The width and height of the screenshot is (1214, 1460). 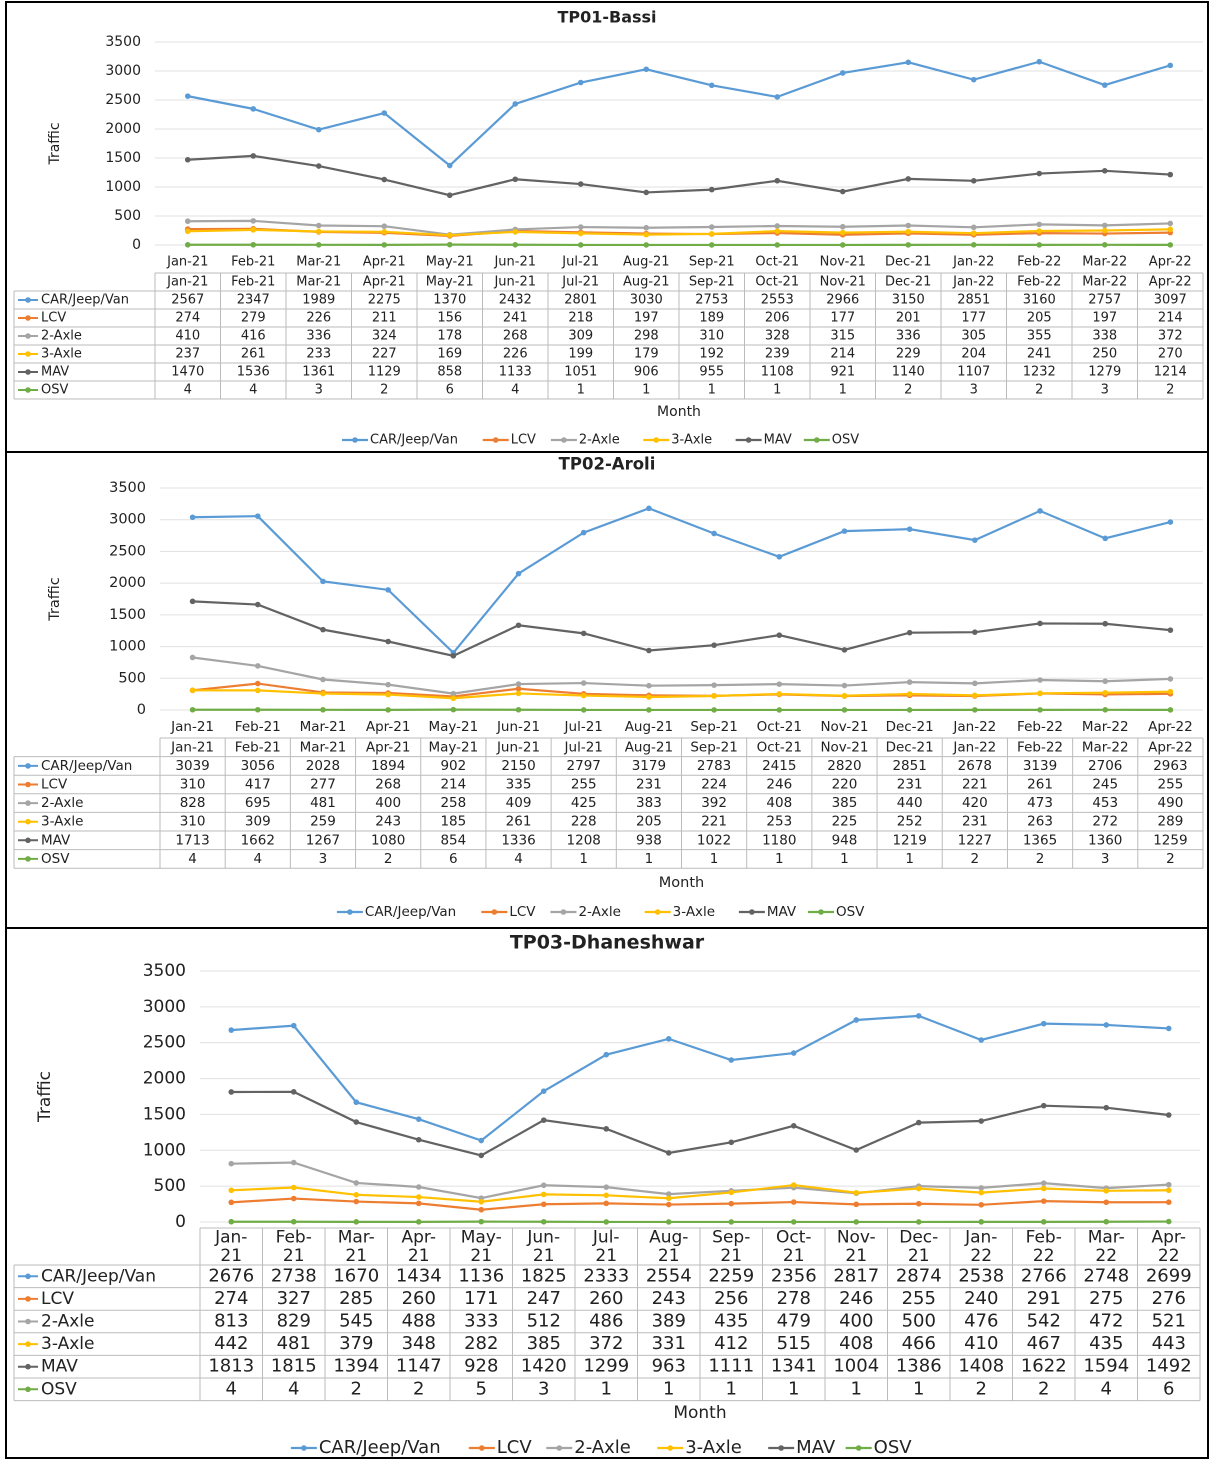 What do you see at coordinates (187, 300) in the screenshot?
I see `table-value: 2567` at bounding box center [187, 300].